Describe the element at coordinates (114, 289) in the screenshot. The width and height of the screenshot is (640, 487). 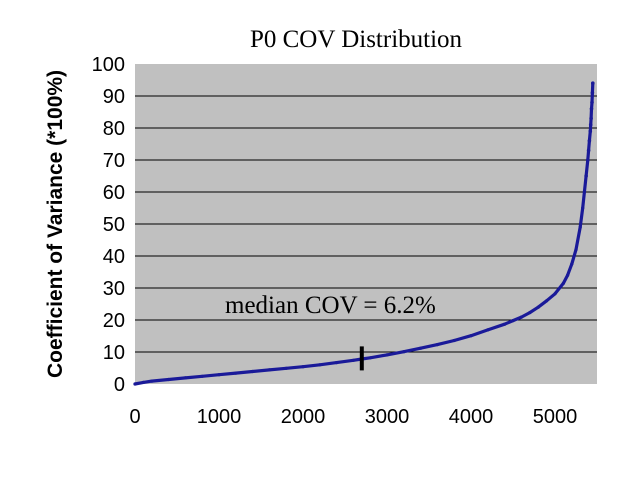
I see `y-tick-label-30: 30` at that location.